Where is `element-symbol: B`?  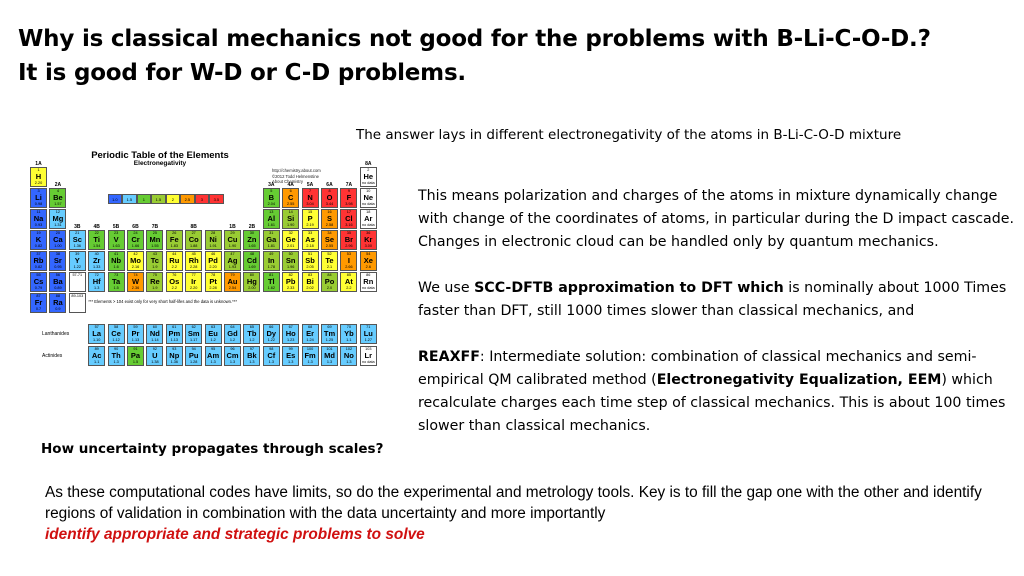 element-symbol: B is located at coordinates (271, 197).